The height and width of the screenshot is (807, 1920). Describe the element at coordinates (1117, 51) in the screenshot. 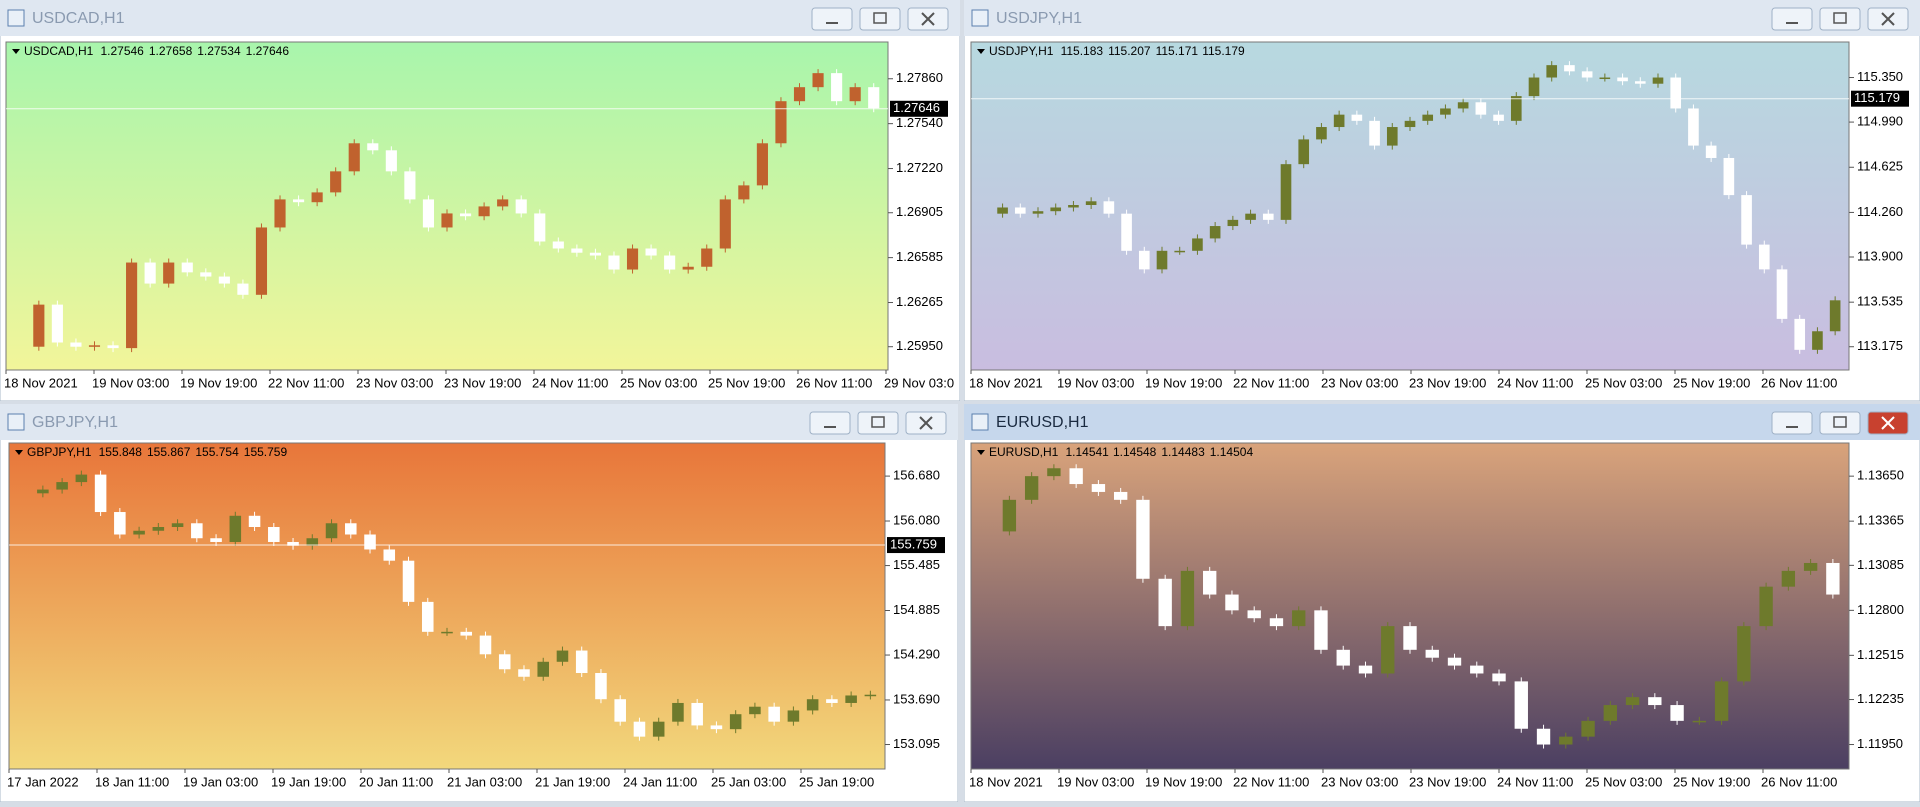

I see `chart-info: USDJPY,H1 115.183 115.207 115.171 115.179` at that location.